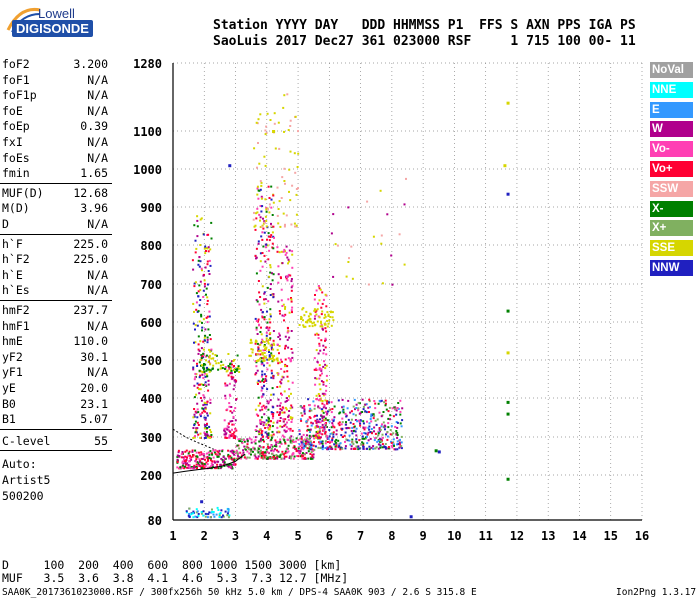  What do you see at coordinates (90, 192) in the screenshot?
I see `param-value: 12.68` at bounding box center [90, 192].